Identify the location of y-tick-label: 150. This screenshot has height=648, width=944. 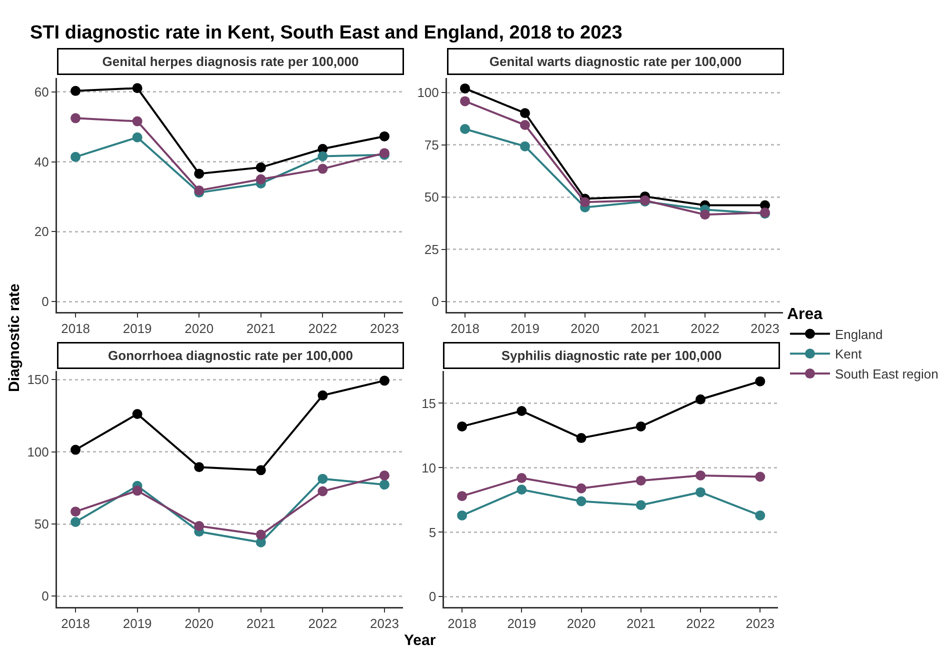
(38, 380).